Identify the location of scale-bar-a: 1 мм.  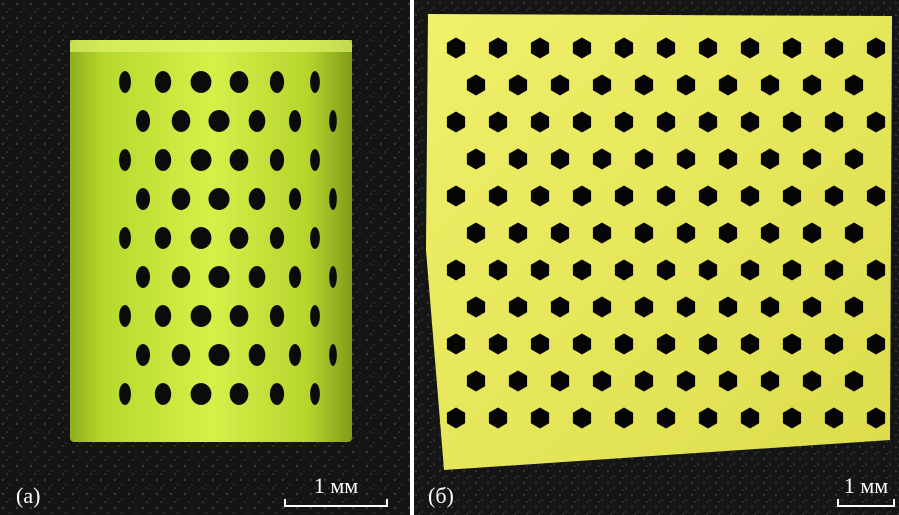
(336, 491).